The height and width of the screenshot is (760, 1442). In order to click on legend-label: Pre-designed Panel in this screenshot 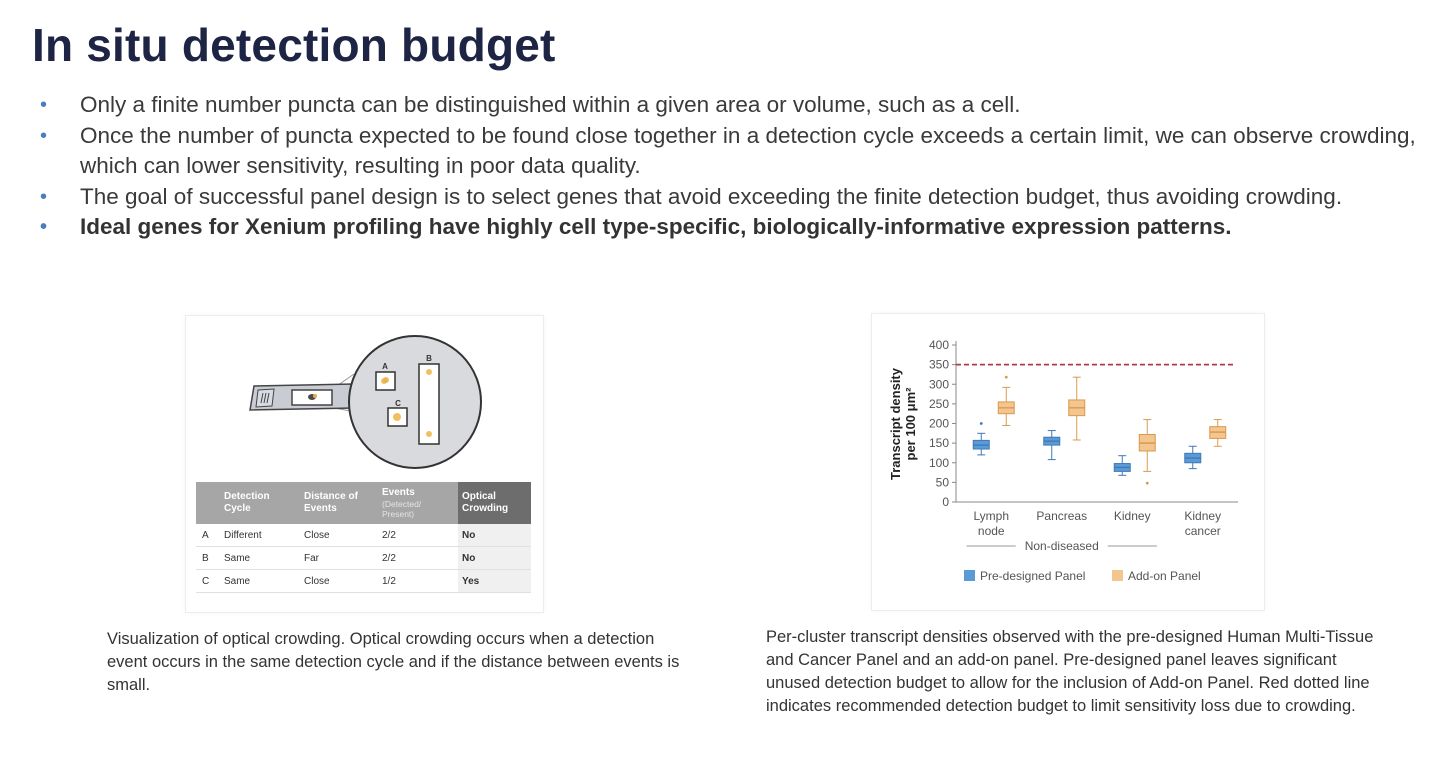, I will do `click(1032, 576)`.